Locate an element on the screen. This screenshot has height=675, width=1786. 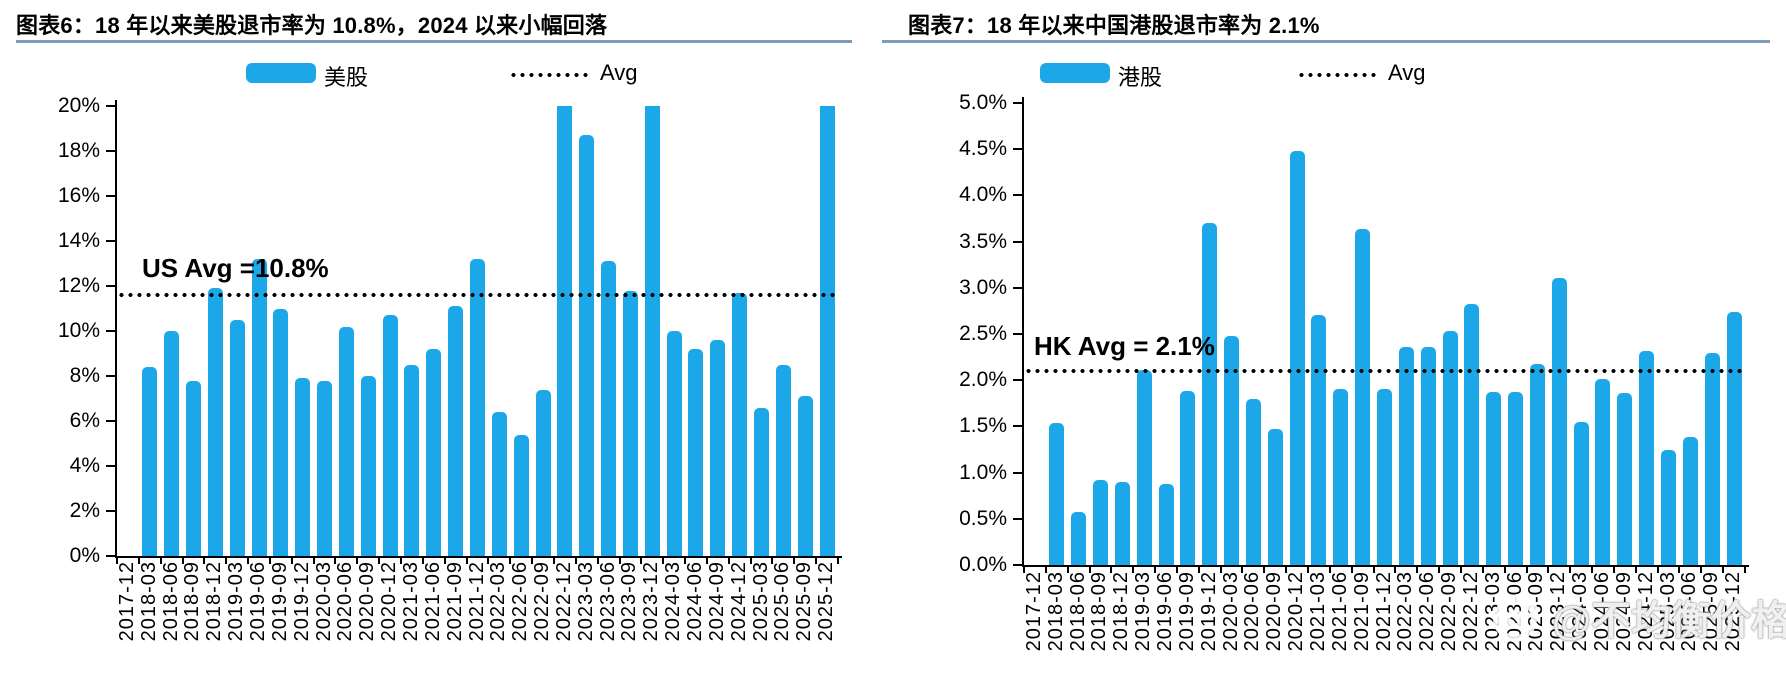
y-tick-label: 14% is located at coordinates (78, 240).